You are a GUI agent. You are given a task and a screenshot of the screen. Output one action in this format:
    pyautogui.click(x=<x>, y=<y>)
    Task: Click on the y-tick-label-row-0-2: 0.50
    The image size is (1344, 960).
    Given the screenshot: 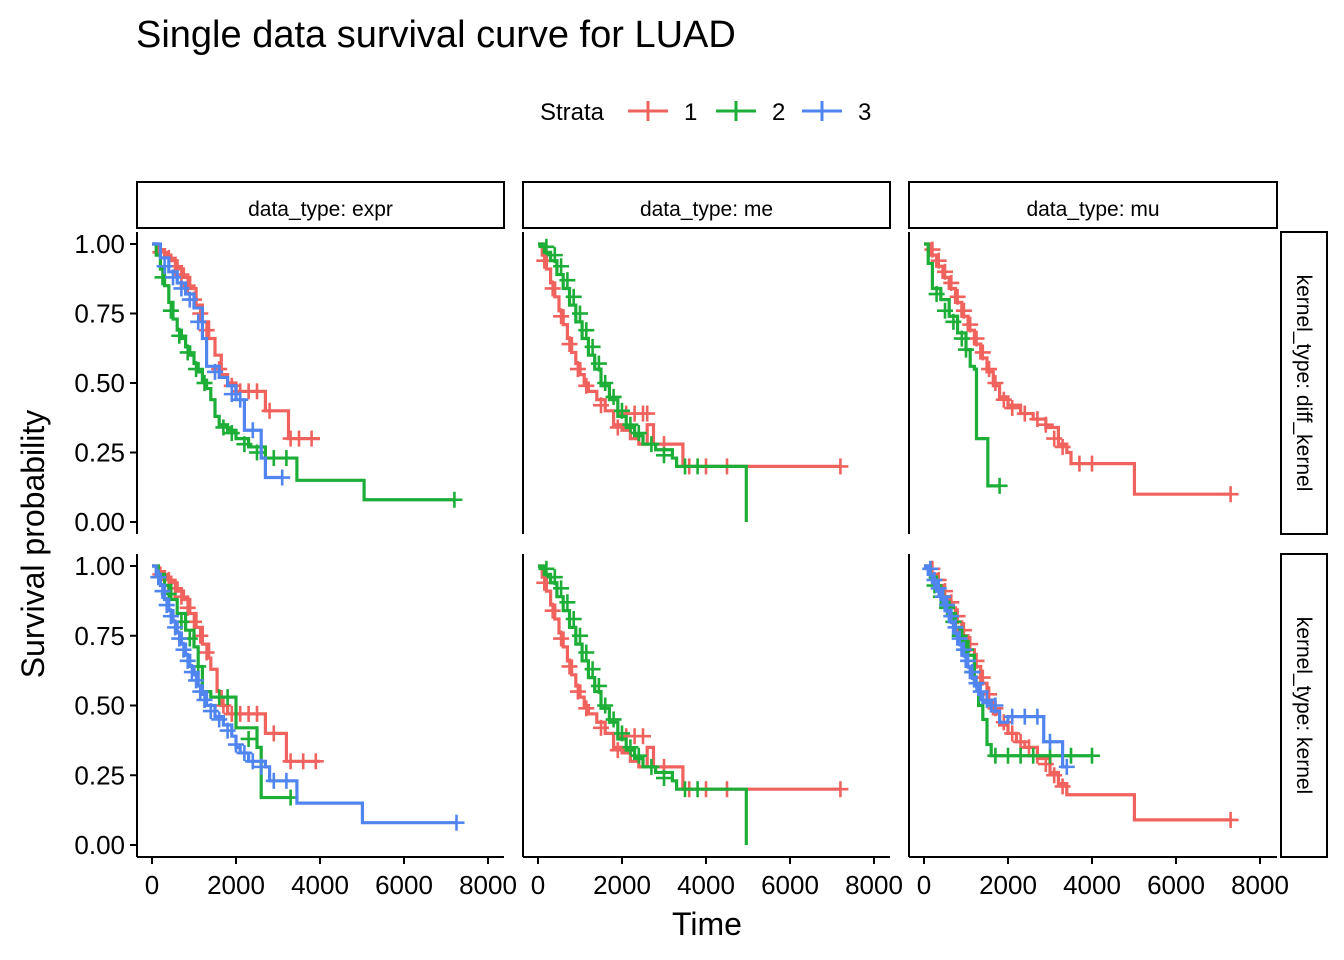 What is the action you would take?
    pyautogui.click(x=99, y=383)
    